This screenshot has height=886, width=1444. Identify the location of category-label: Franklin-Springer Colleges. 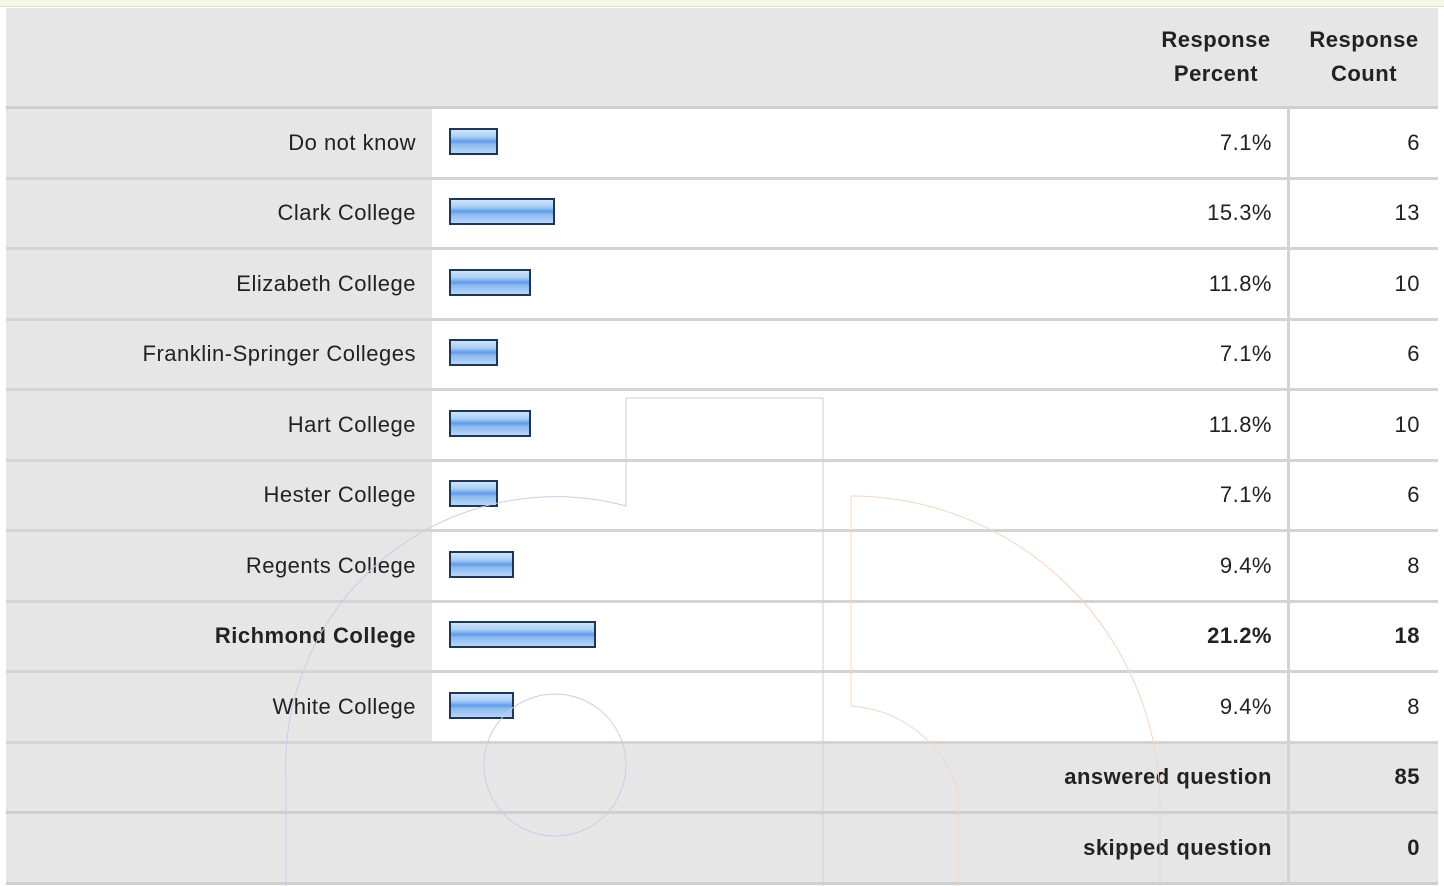
(219, 355).